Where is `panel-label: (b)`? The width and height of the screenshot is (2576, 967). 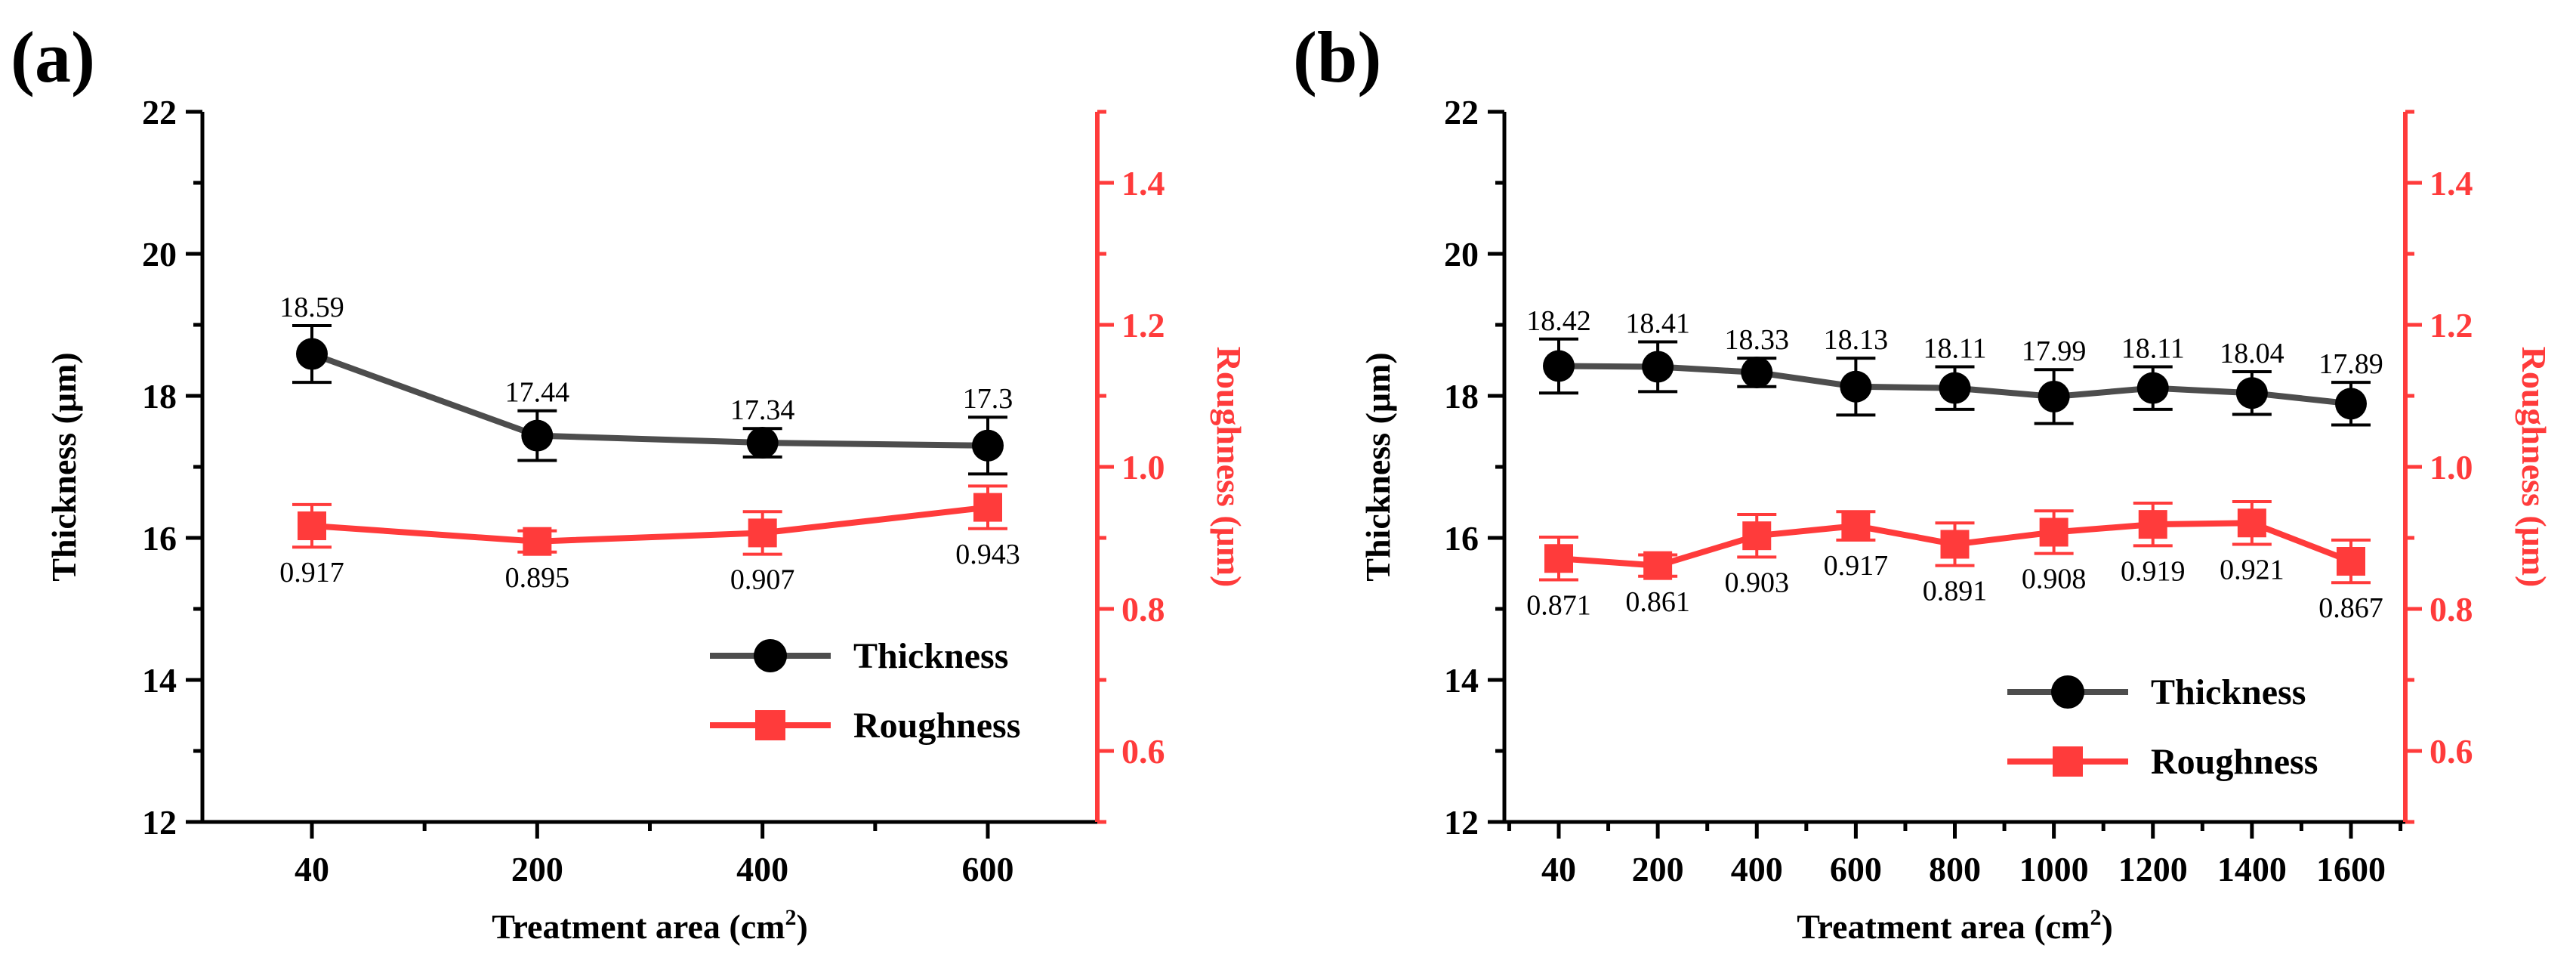 panel-label: (b) is located at coordinates (1337, 57).